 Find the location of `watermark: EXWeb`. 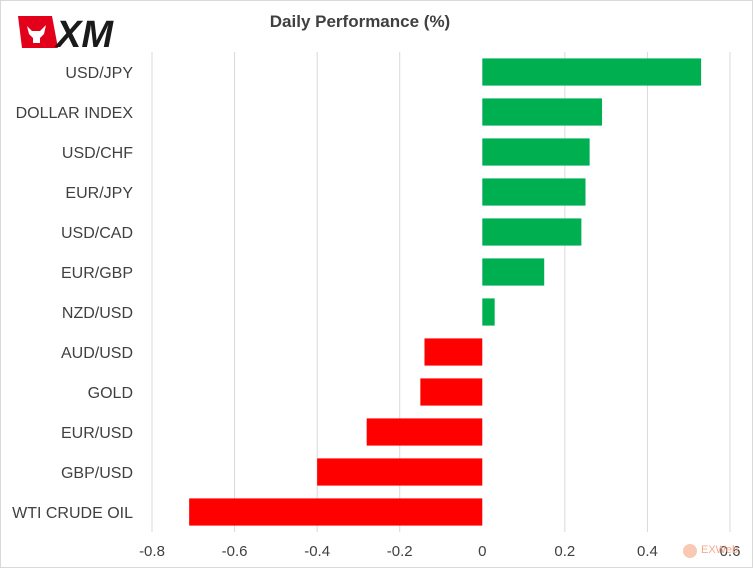

watermark: EXWeb is located at coordinates (720, 550).